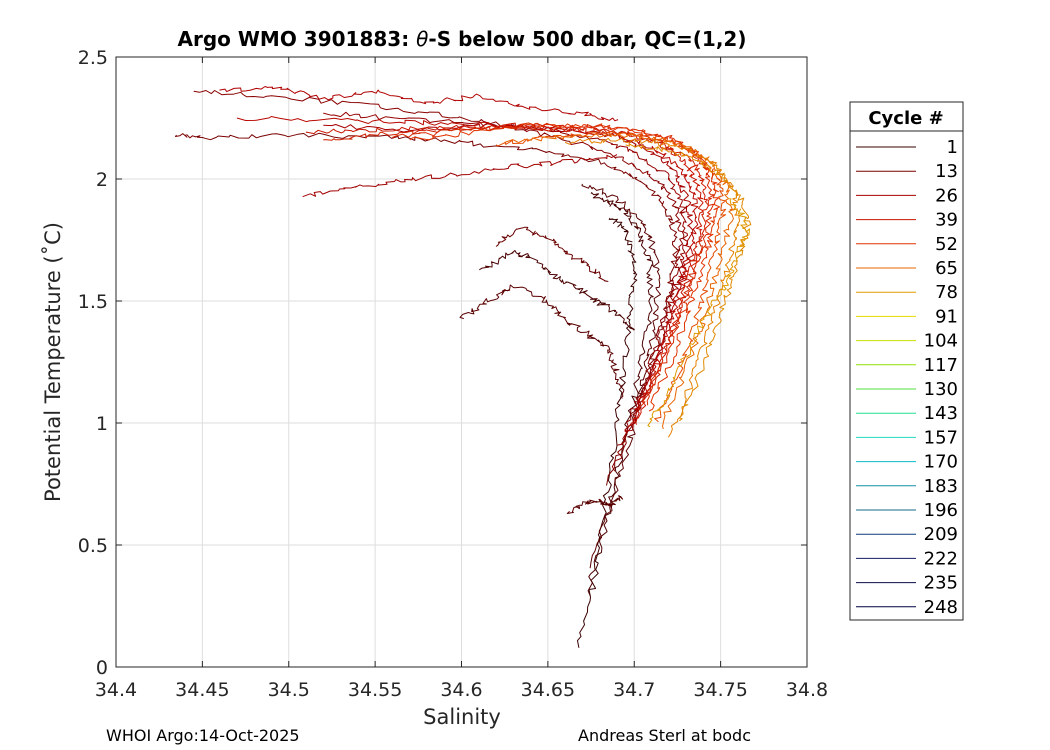  What do you see at coordinates (946, 195) in the screenshot?
I see `legend-entry-label: 26` at bounding box center [946, 195].